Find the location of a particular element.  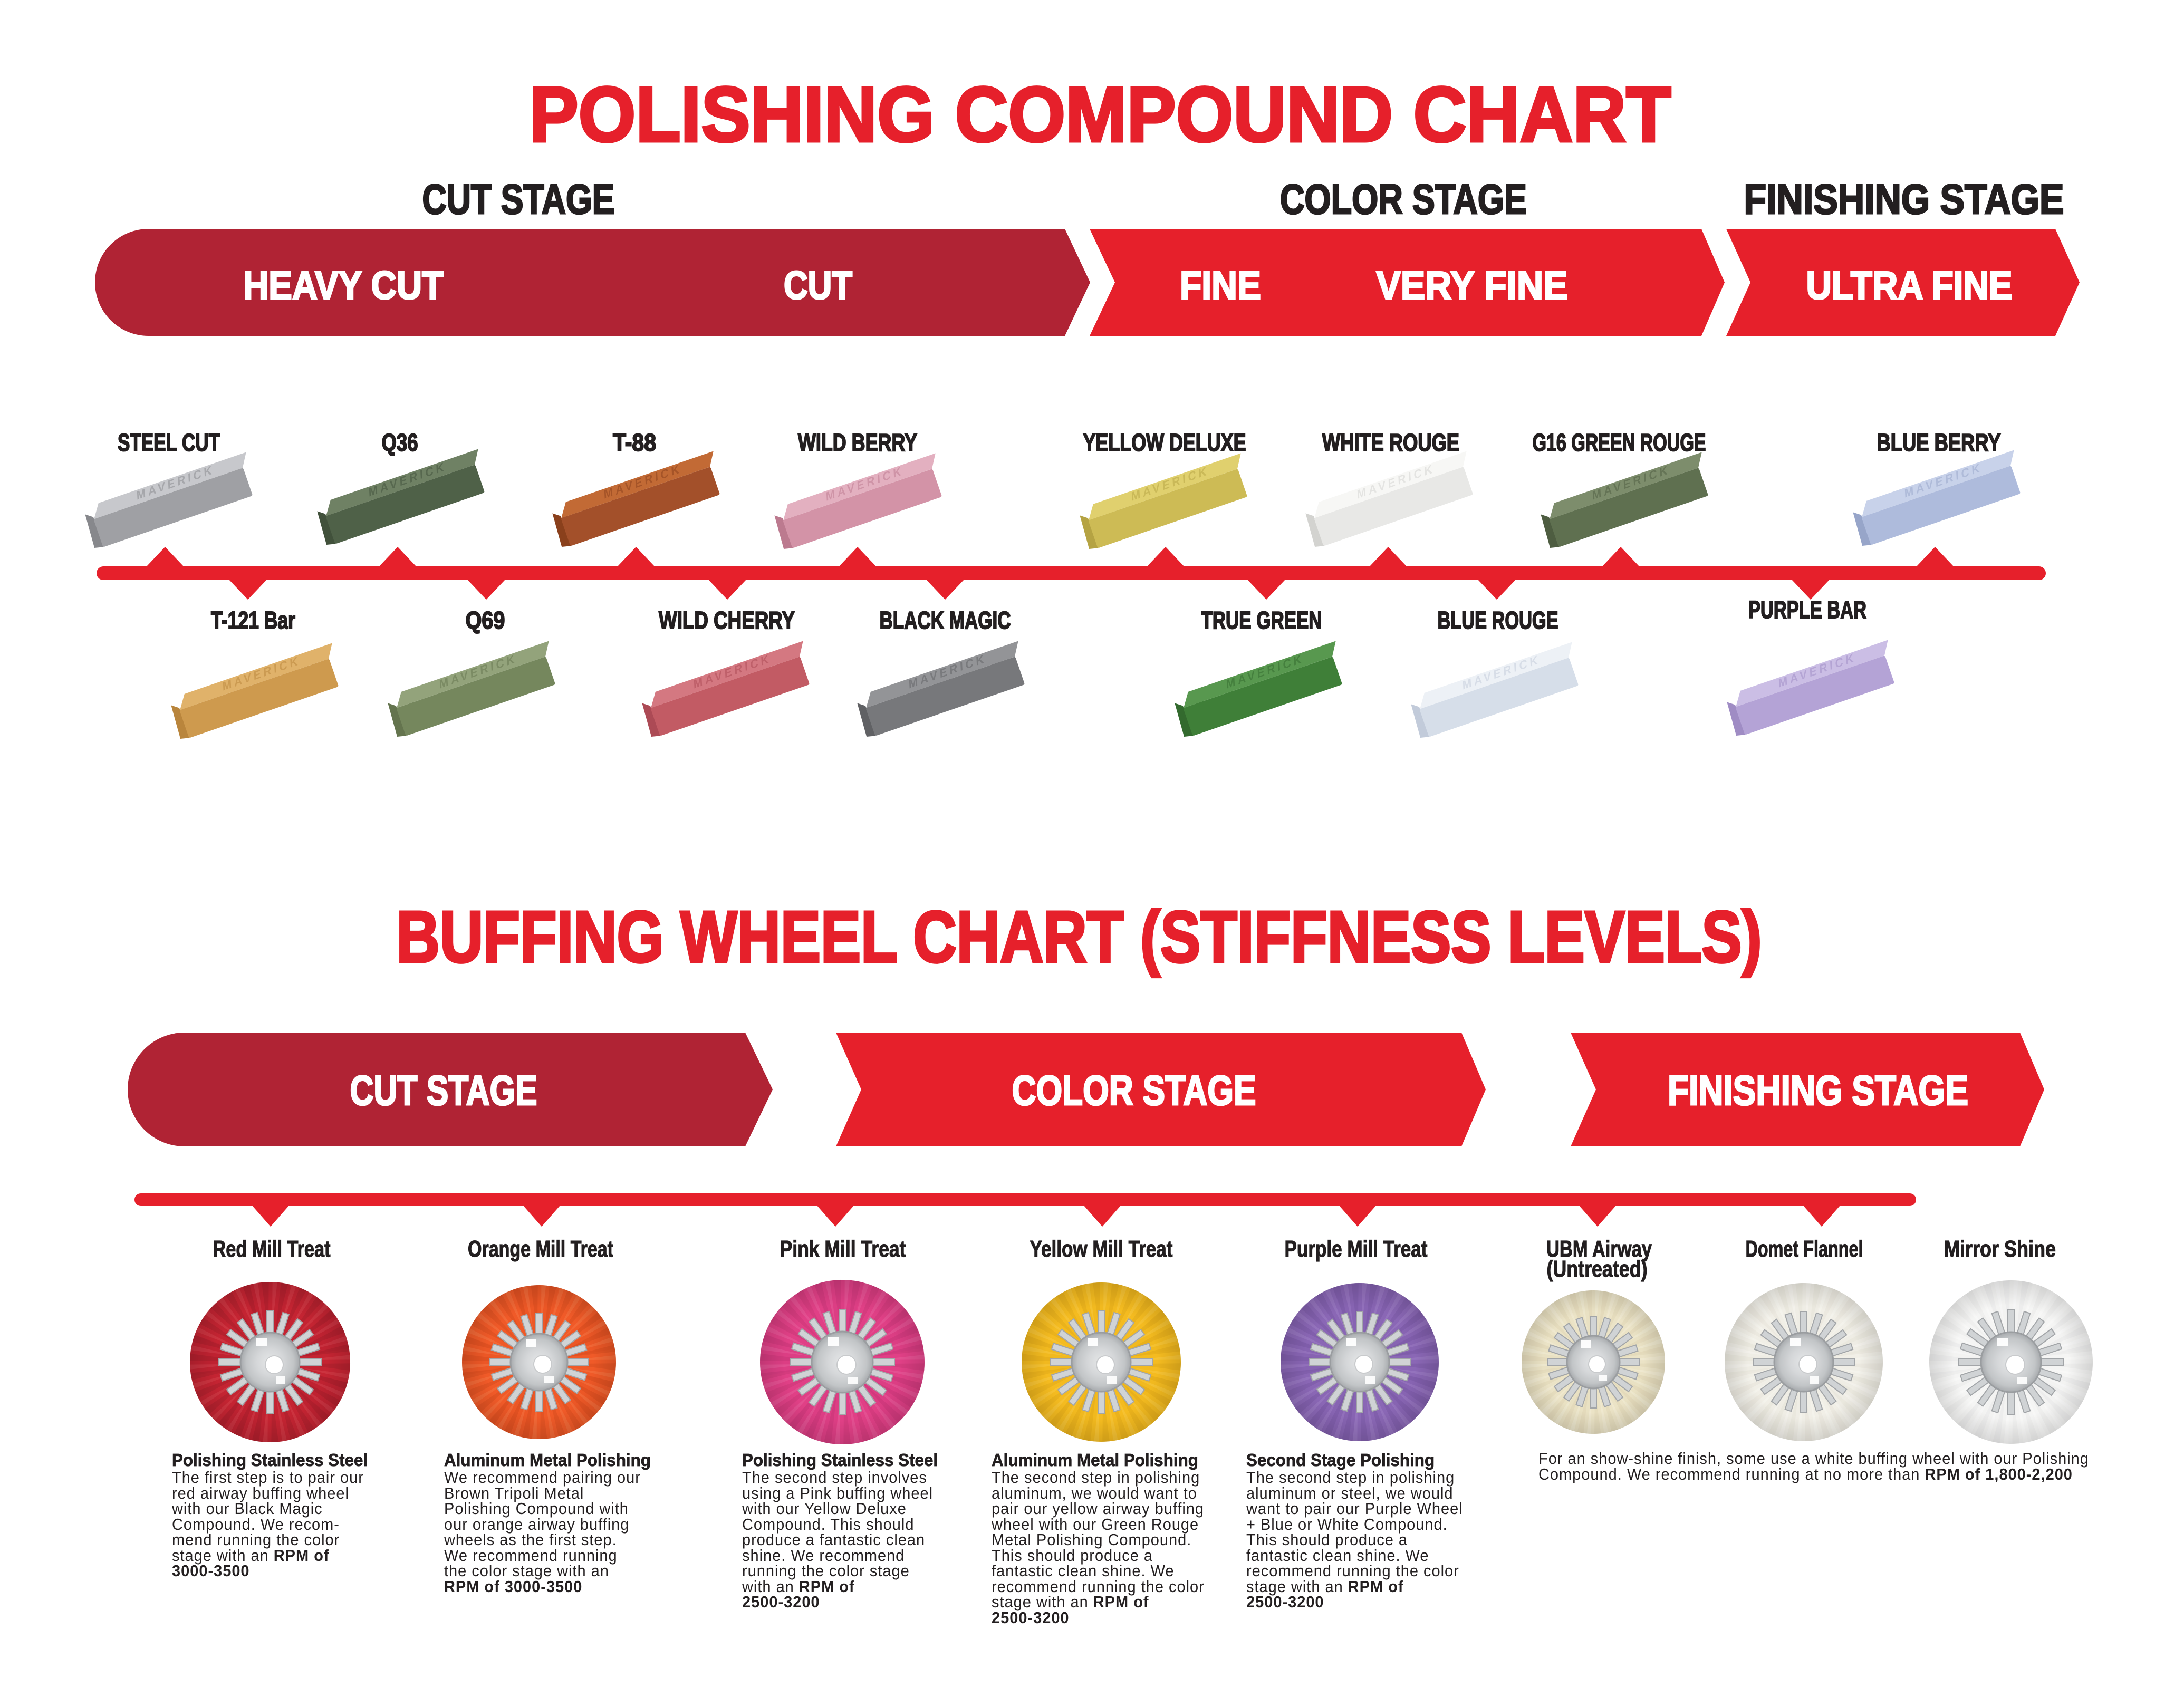

svg-text: Orange Mill Treat is located at coordinates (540, 1249).